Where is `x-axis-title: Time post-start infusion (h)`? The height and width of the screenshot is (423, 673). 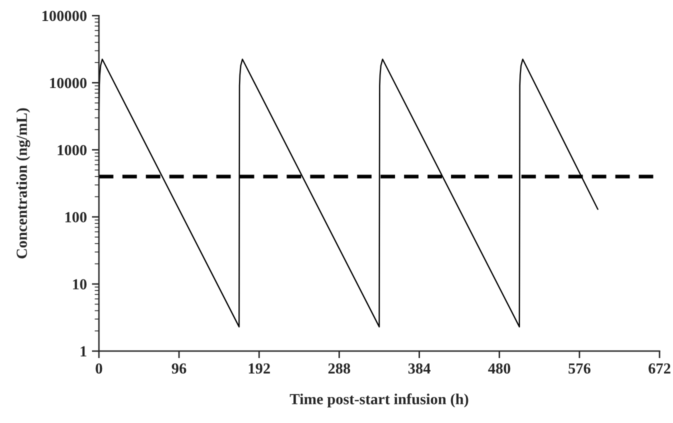
x-axis-title: Time post-start infusion (h) is located at coordinates (379, 400).